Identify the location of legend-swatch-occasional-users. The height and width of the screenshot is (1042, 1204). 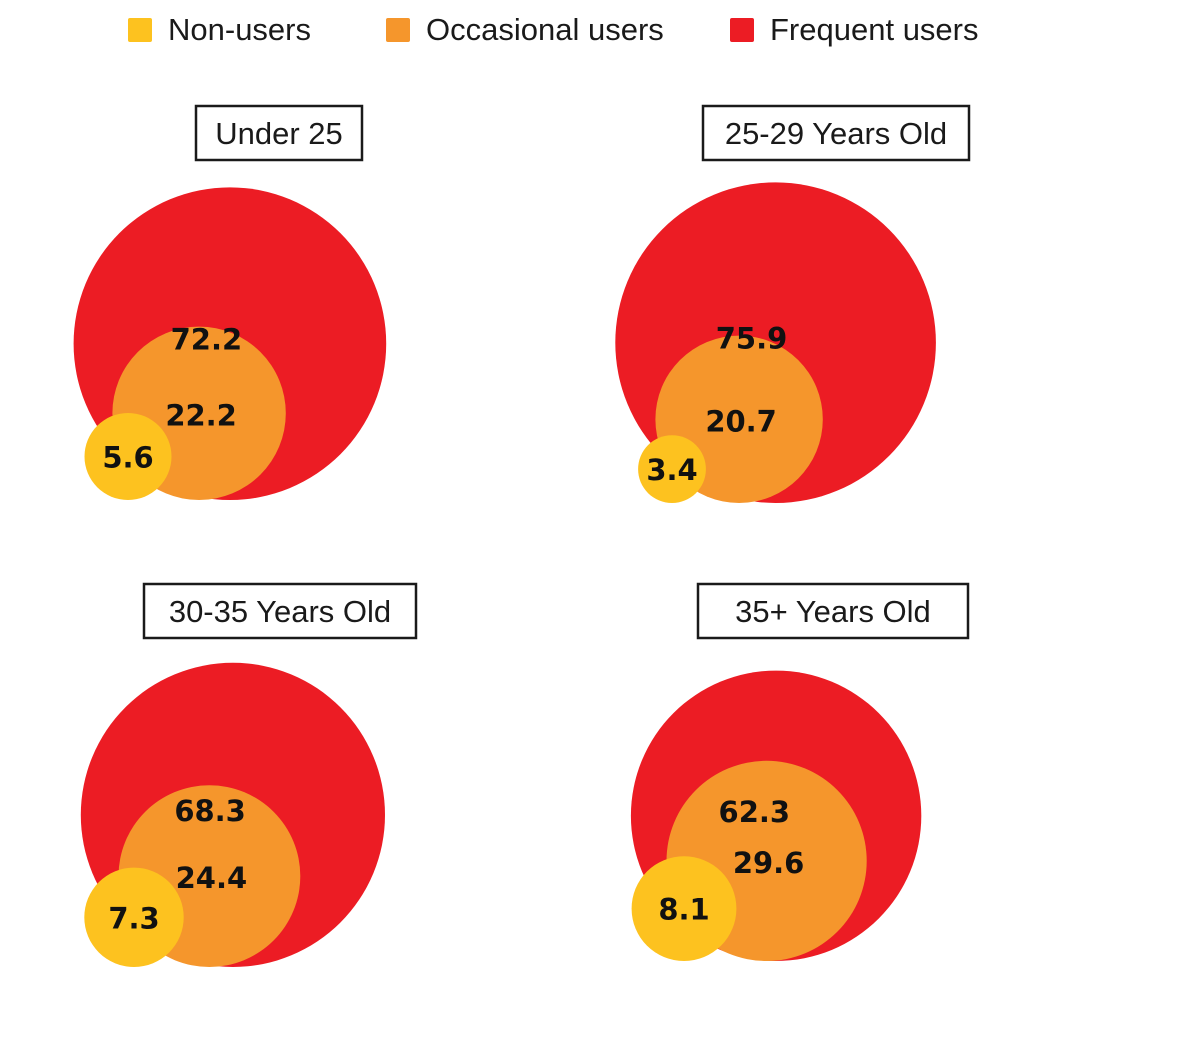
(398, 30).